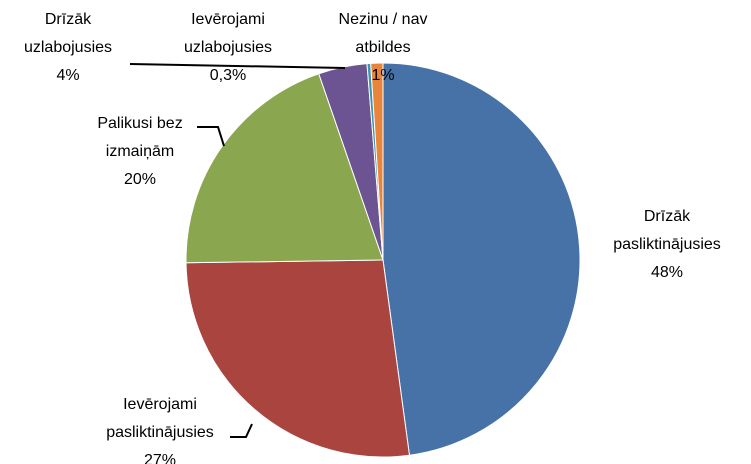 Image resolution: width=751 pixels, height=464 pixels. Describe the element at coordinates (140, 179) in the screenshot. I see `value-label: 20%` at that location.